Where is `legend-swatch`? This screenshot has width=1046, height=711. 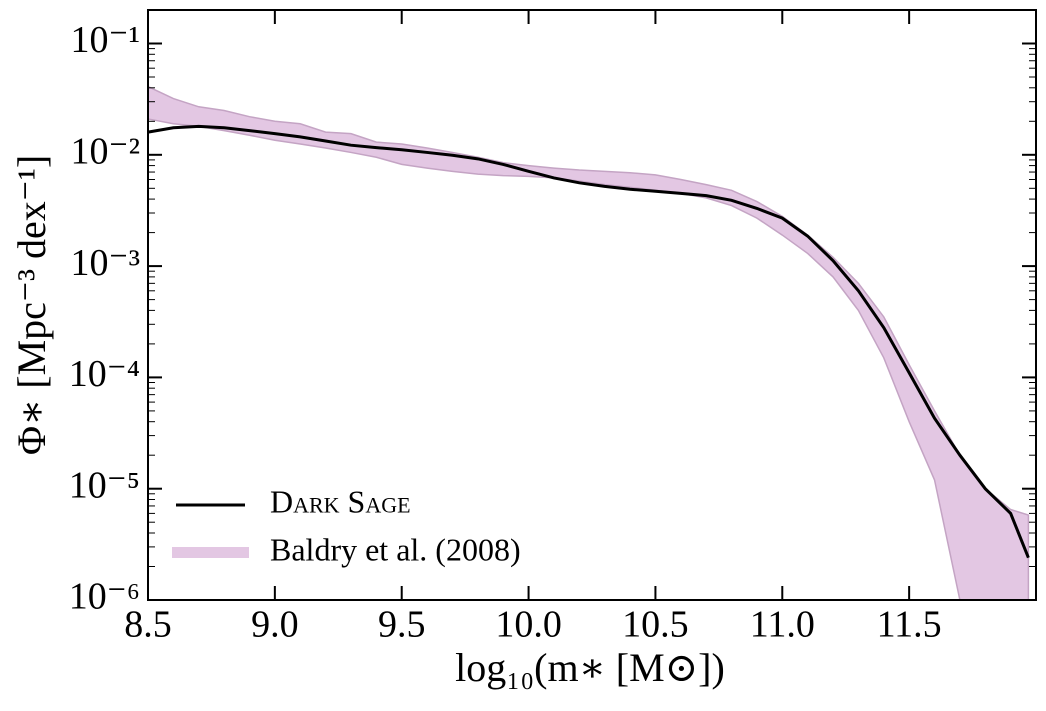 legend-swatch is located at coordinates (210, 552).